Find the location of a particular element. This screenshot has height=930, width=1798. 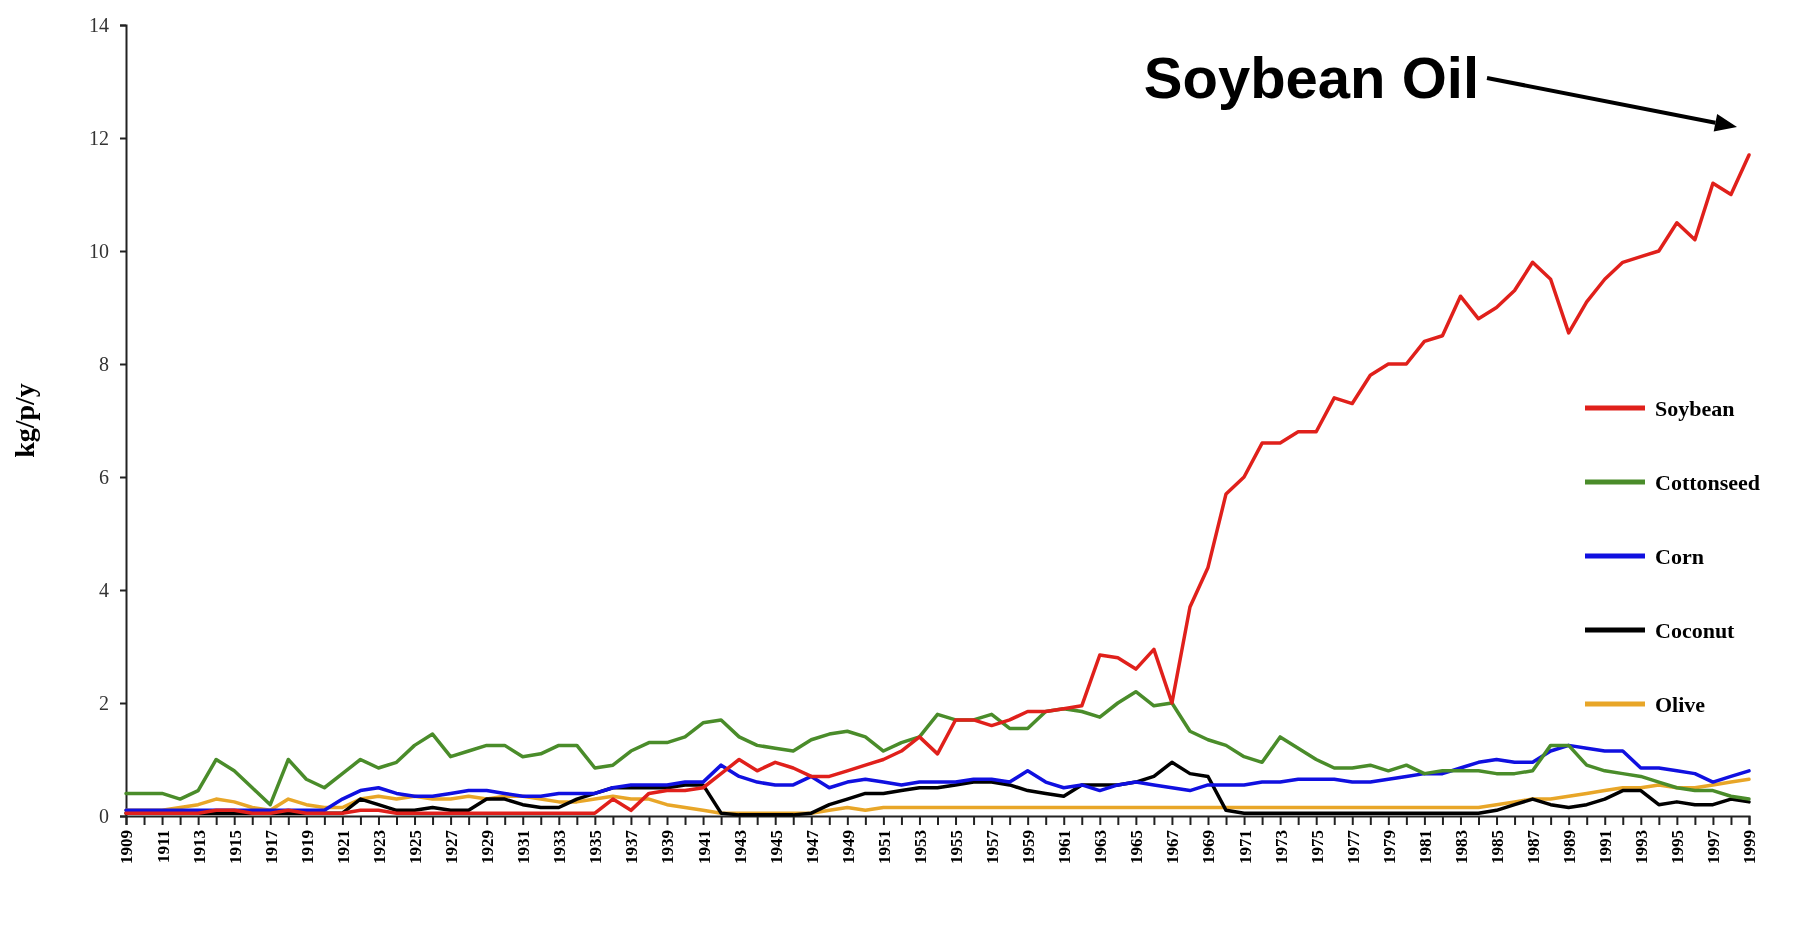

x-tick-label: 1989 is located at coordinates (1570, 847).